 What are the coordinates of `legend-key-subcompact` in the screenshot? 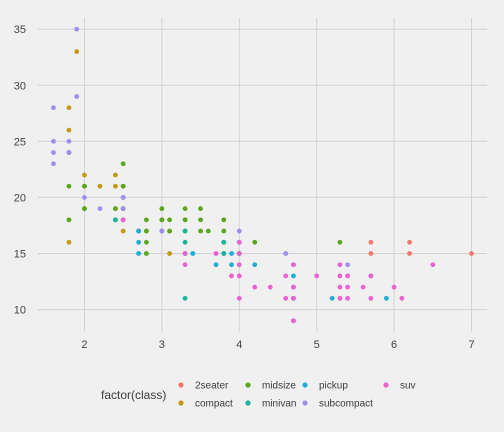 It's located at (305, 403).